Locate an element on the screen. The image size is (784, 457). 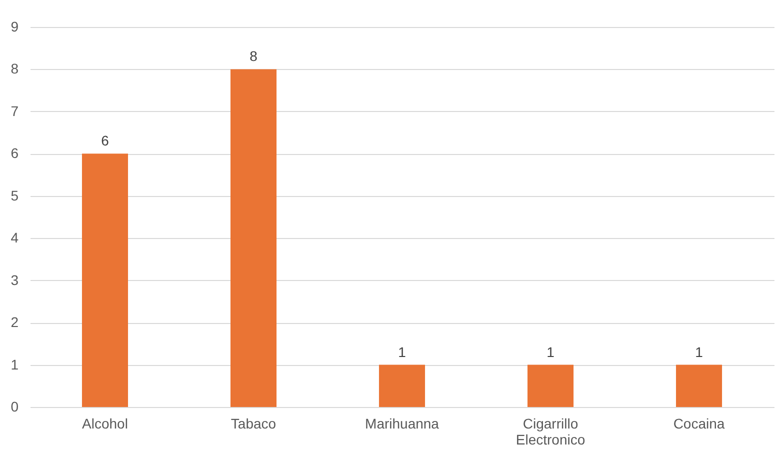
x-tick-label: Cocaina is located at coordinates (699, 424).